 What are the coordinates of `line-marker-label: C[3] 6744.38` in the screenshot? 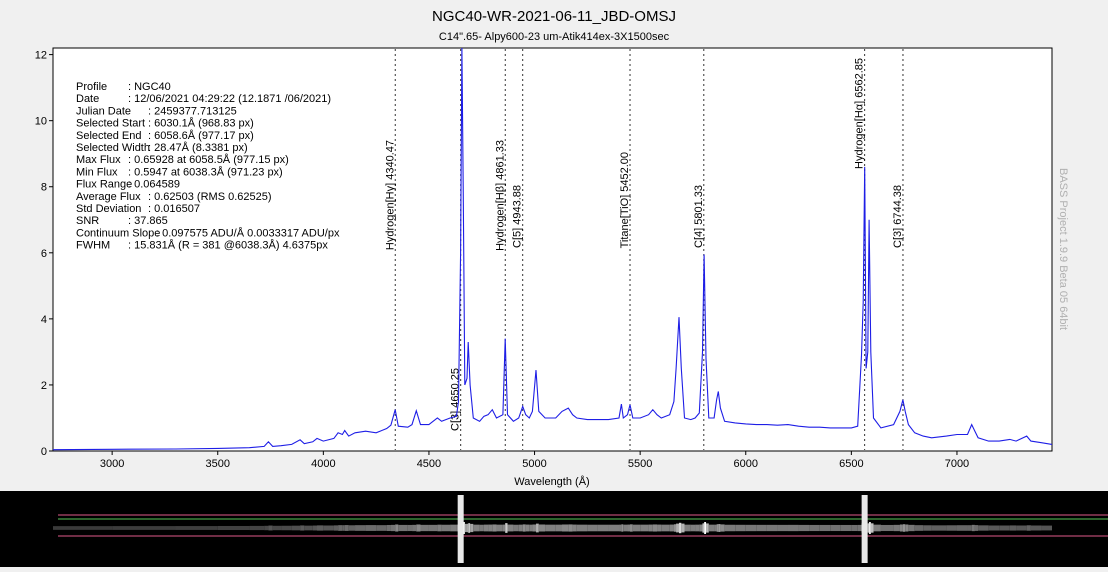 It's located at (898, 216).